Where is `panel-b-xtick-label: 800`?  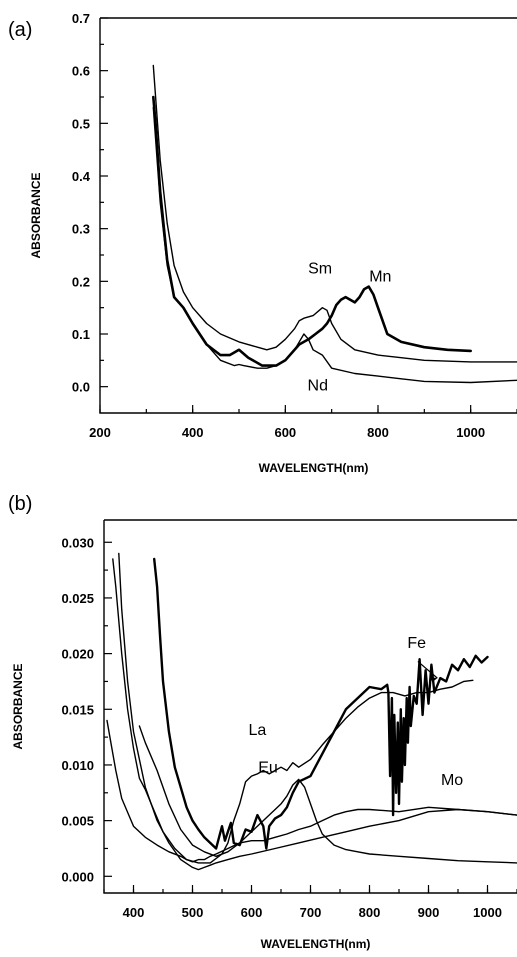 panel-b-xtick-label: 800 is located at coordinates (370, 912).